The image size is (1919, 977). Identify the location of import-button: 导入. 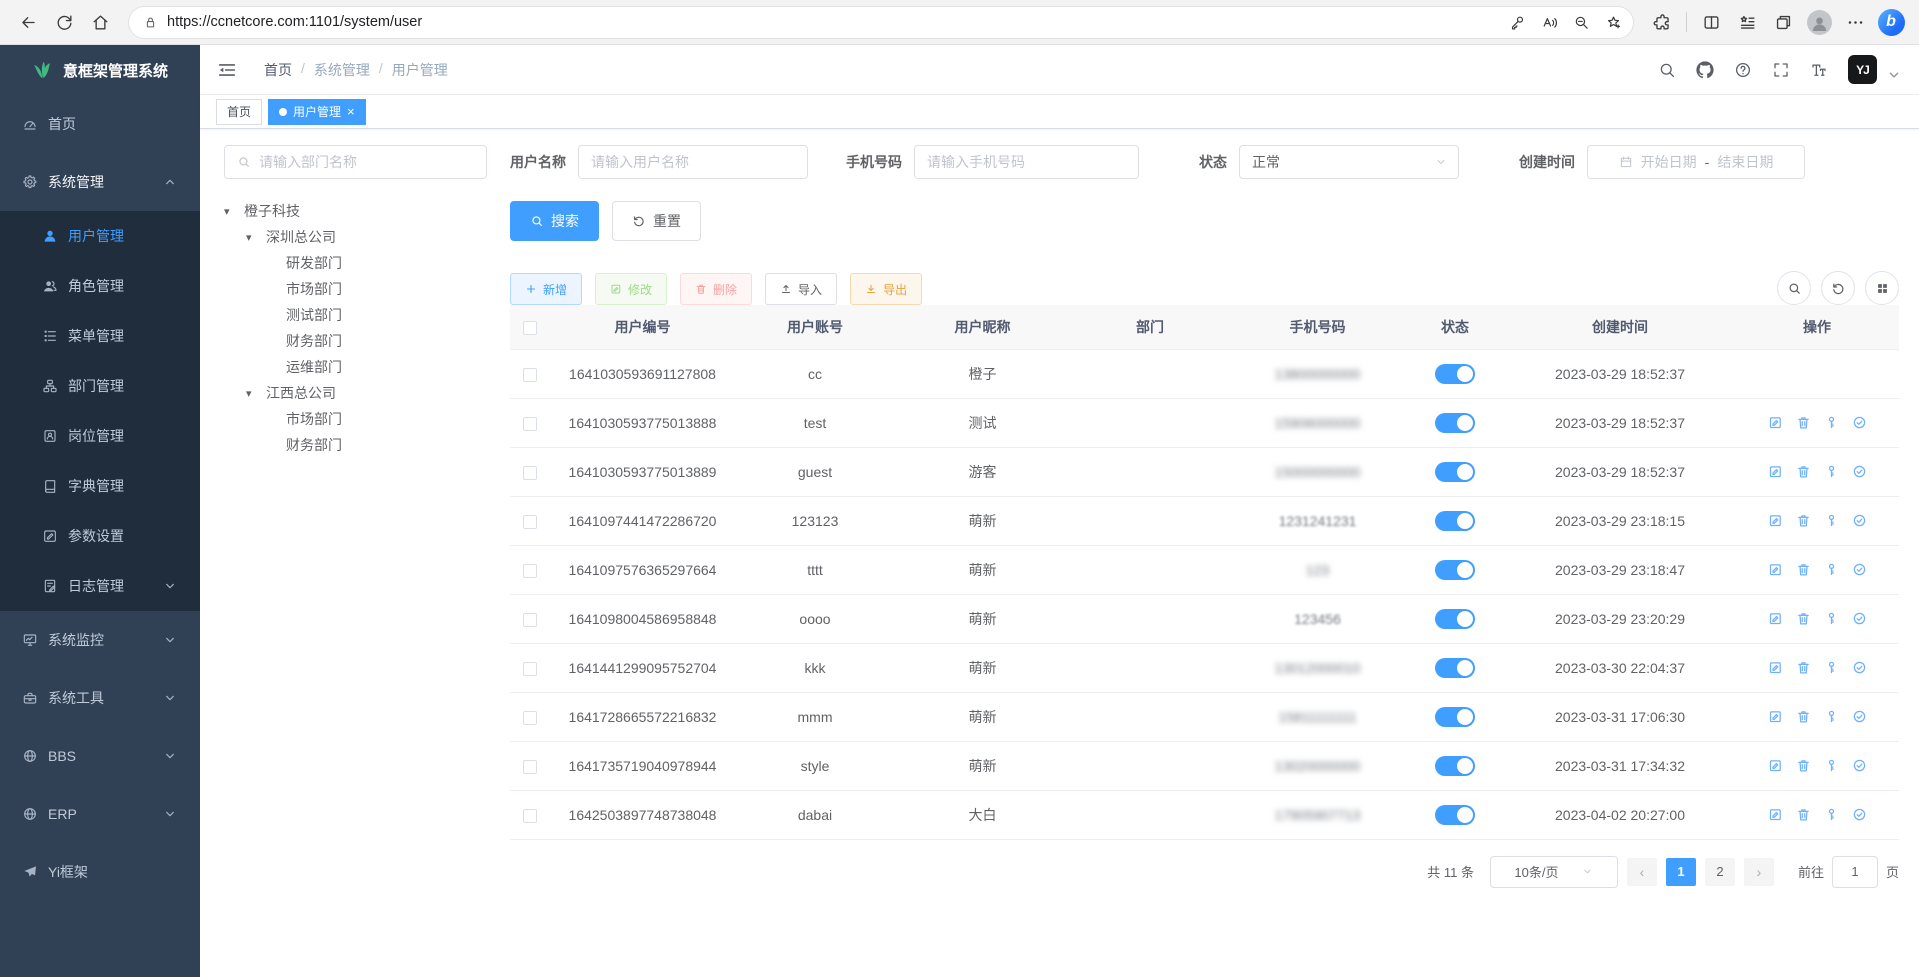
(801, 289).